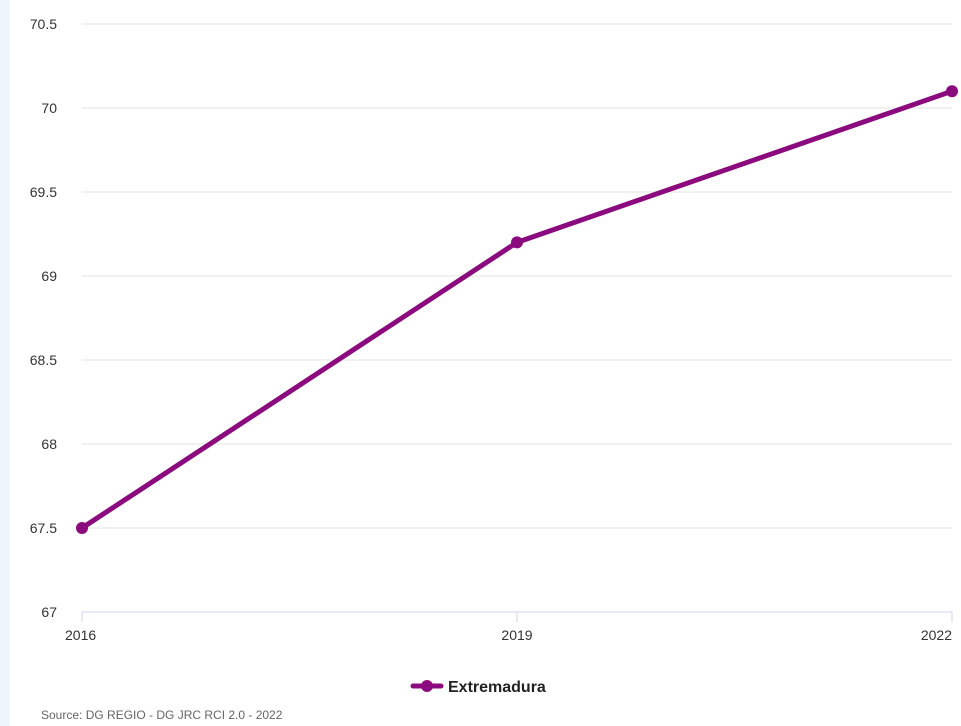 This screenshot has width=961, height=726. What do you see at coordinates (936, 635) in the screenshot?
I see `x-tick-label: 2022` at bounding box center [936, 635].